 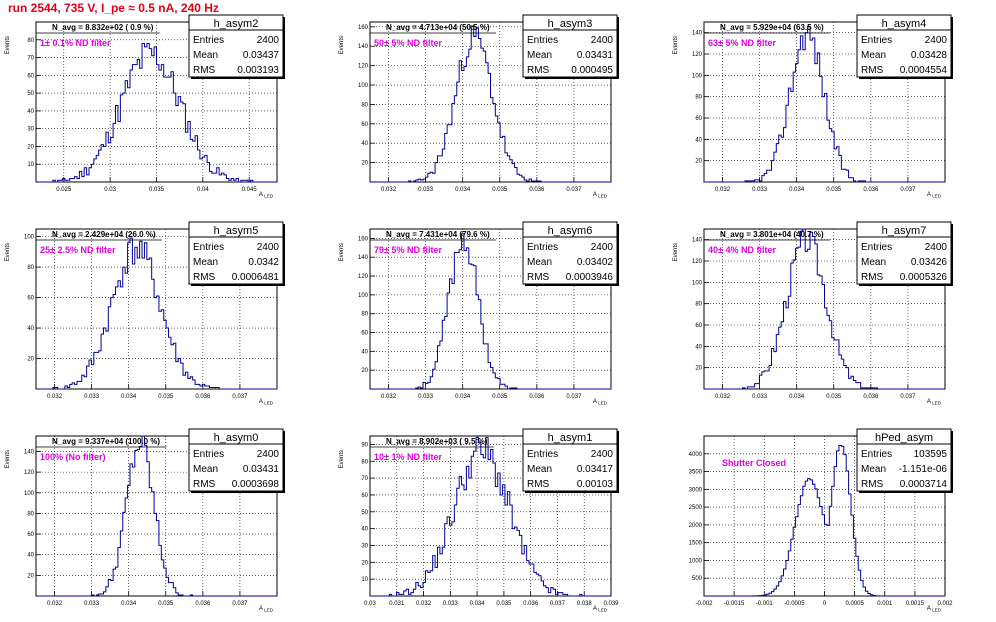 What do you see at coordinates (55, 604) in the screenshot?
I see `x-tick-label: 0.032` at bounding box center [55, 604].